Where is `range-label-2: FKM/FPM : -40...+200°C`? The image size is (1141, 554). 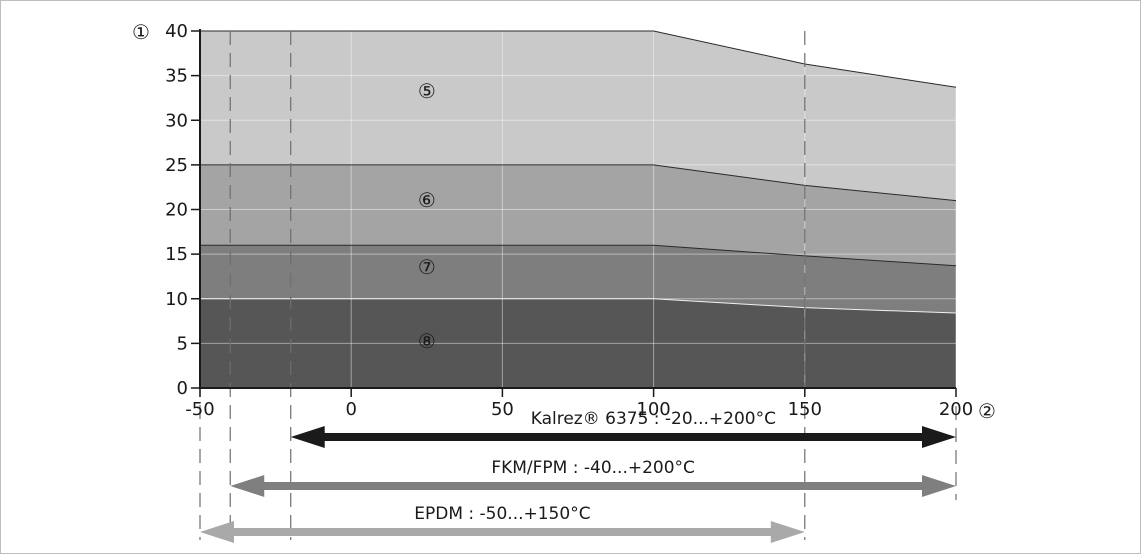
range-label-2: FKM/FPM : -40...+200°C is located at coordinates (593, 468).